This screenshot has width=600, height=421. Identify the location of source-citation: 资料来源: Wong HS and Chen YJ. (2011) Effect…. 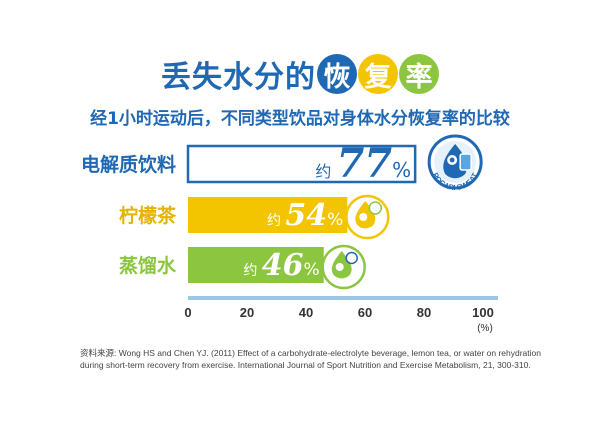
(310, 359).